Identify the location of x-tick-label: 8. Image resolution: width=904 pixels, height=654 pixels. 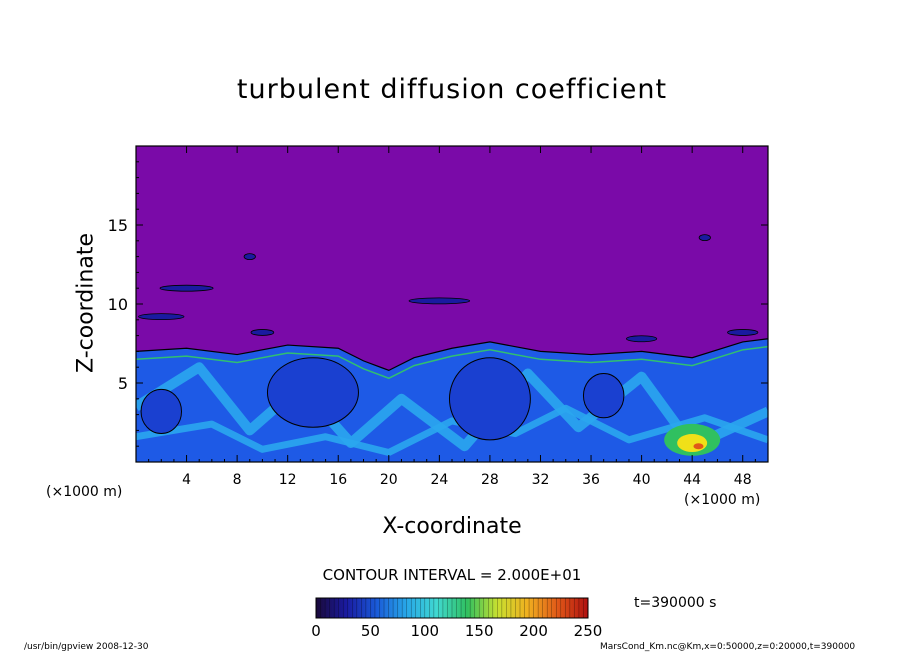
(237, 480).